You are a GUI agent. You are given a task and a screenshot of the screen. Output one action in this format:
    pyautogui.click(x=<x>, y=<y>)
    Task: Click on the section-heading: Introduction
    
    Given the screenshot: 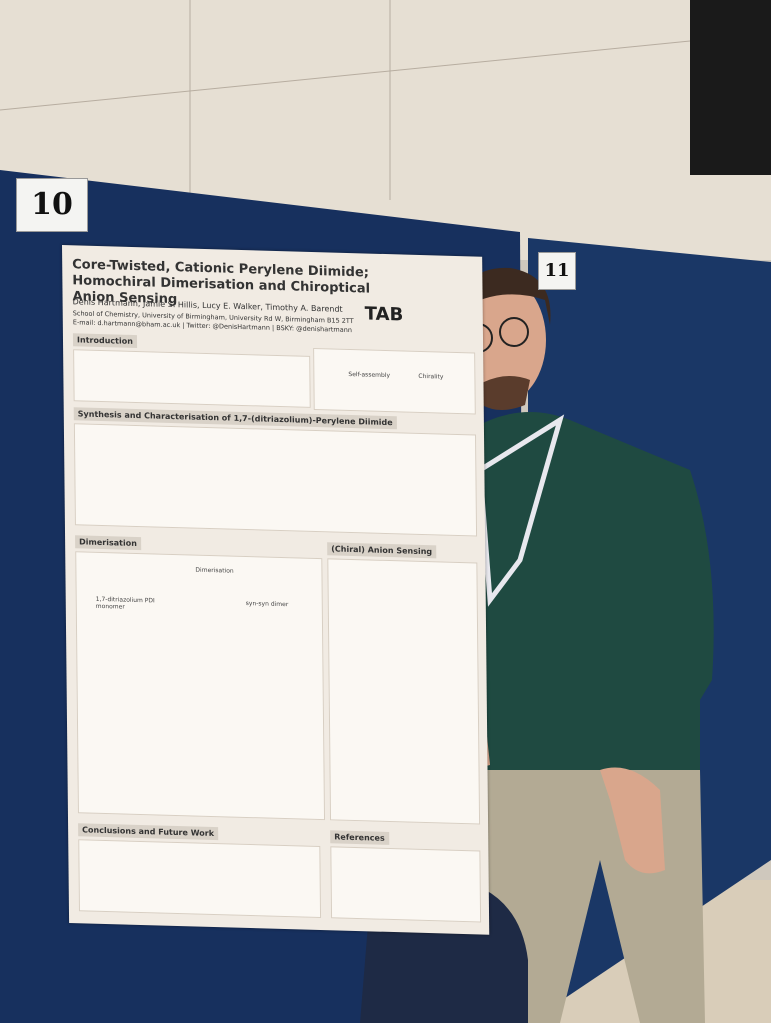 What is the action you would take?
    pyautogui.click(x=104, y=341)
    